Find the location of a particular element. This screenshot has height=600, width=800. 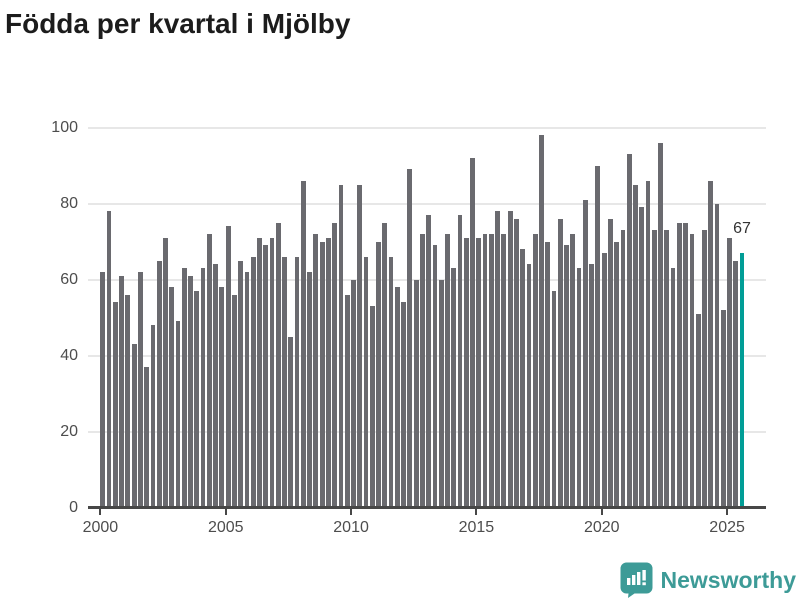

x-axis-label: 2005 is located at coordinates (225, 527).